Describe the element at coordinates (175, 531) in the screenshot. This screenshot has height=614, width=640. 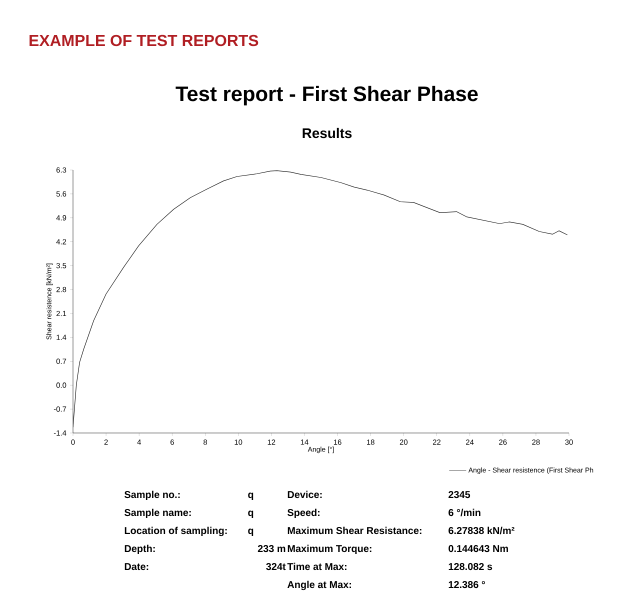
I see `text: Location of sampling:` at that location.